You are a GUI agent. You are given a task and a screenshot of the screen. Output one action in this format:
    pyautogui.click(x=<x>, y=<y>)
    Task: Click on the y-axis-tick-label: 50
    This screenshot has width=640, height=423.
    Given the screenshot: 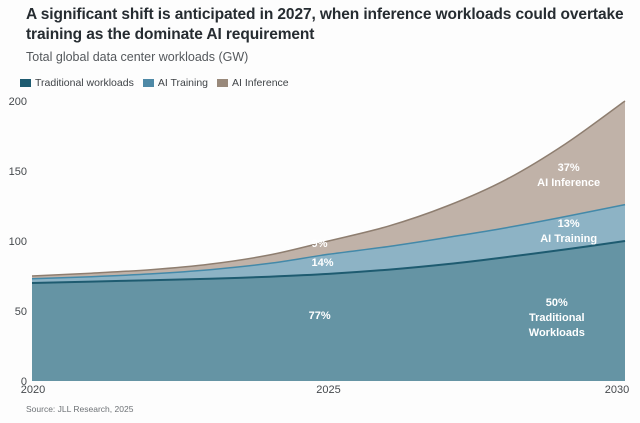 What is the action you would take?
    pyautogui.click(x=21, y=312)
    